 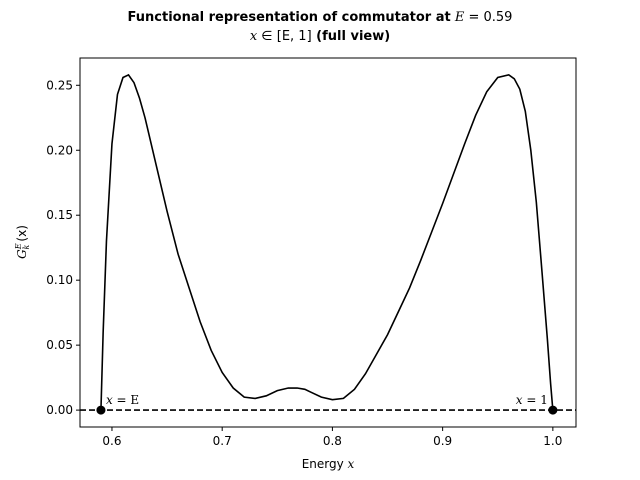 What do you see at coordinates (351, 36) in the screenshot?
I see `title-suffix: (full view)` at bounding box center [351, 36].